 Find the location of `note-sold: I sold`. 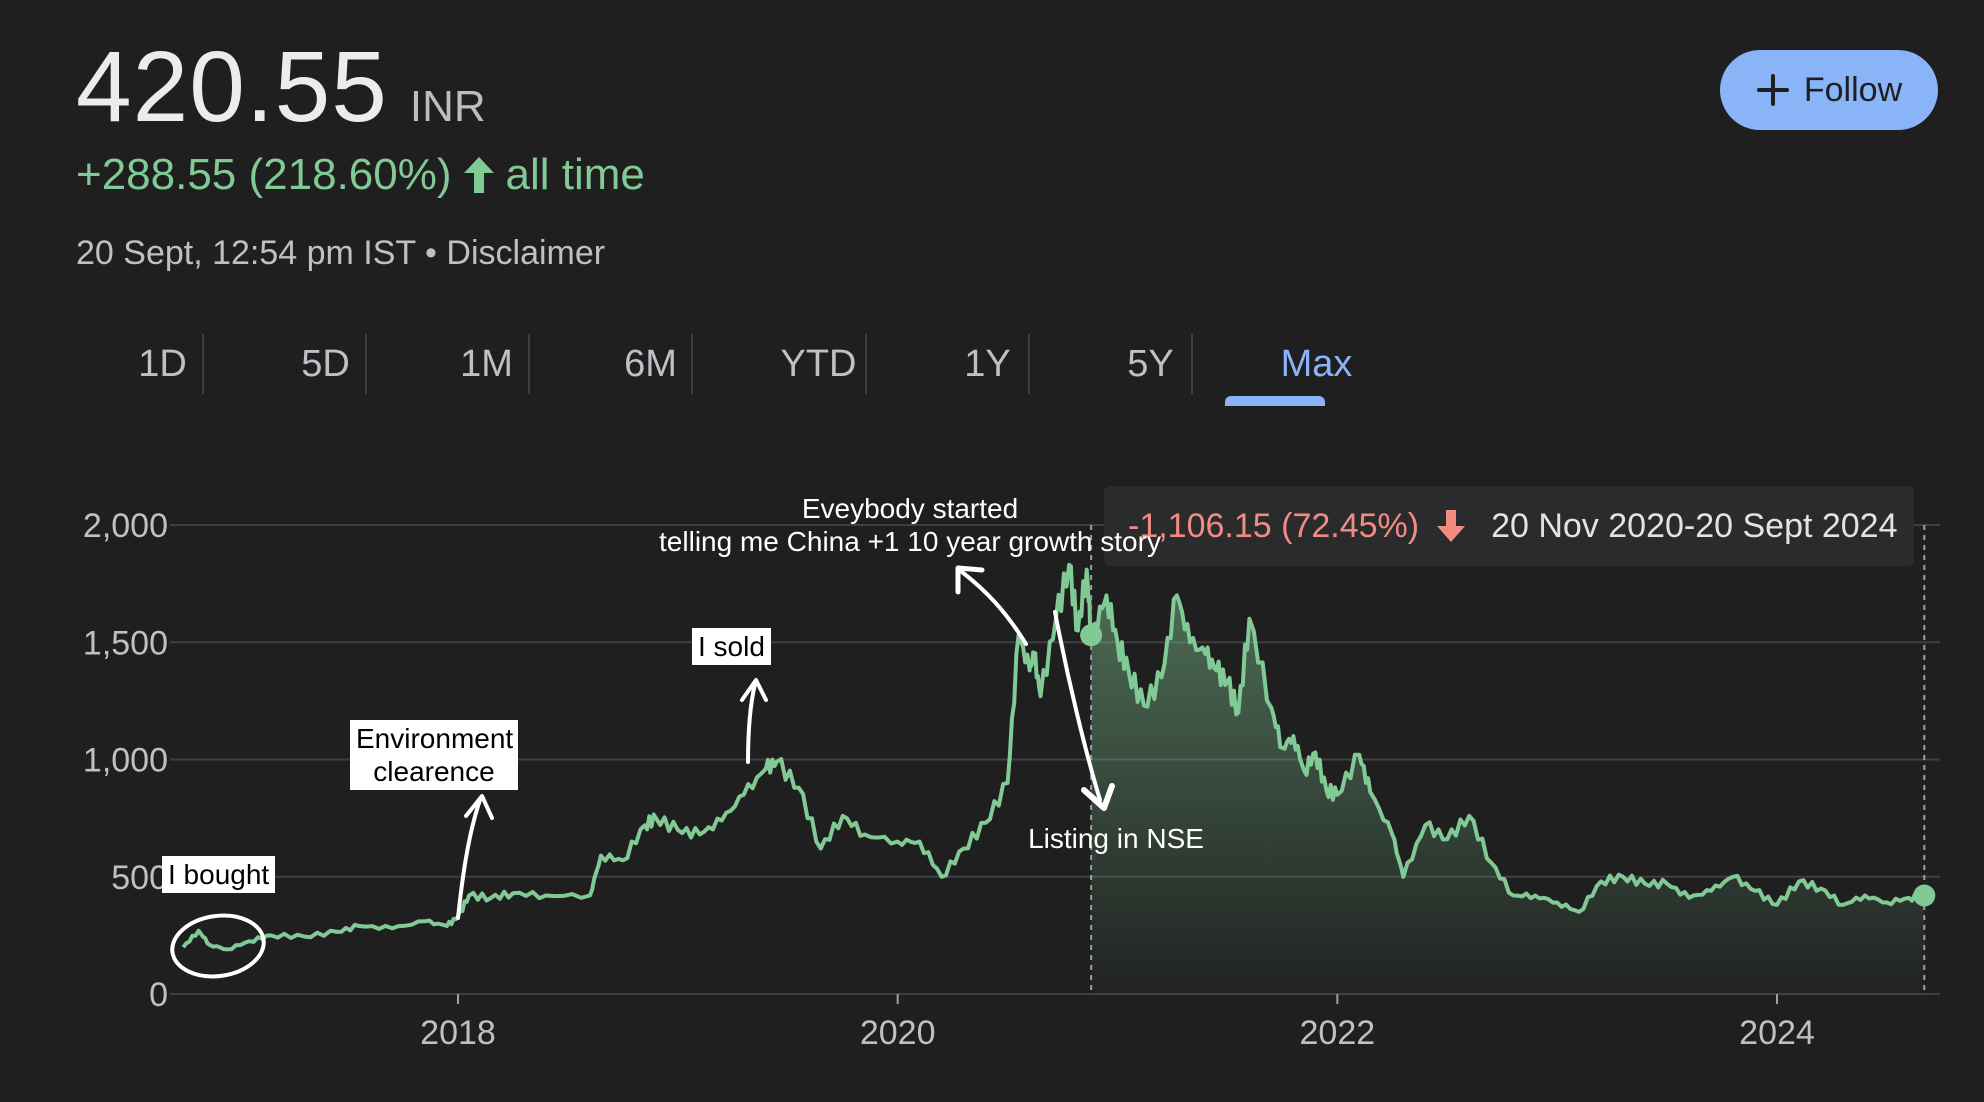

note-sold: I sold is located at coordinates (731, 646).